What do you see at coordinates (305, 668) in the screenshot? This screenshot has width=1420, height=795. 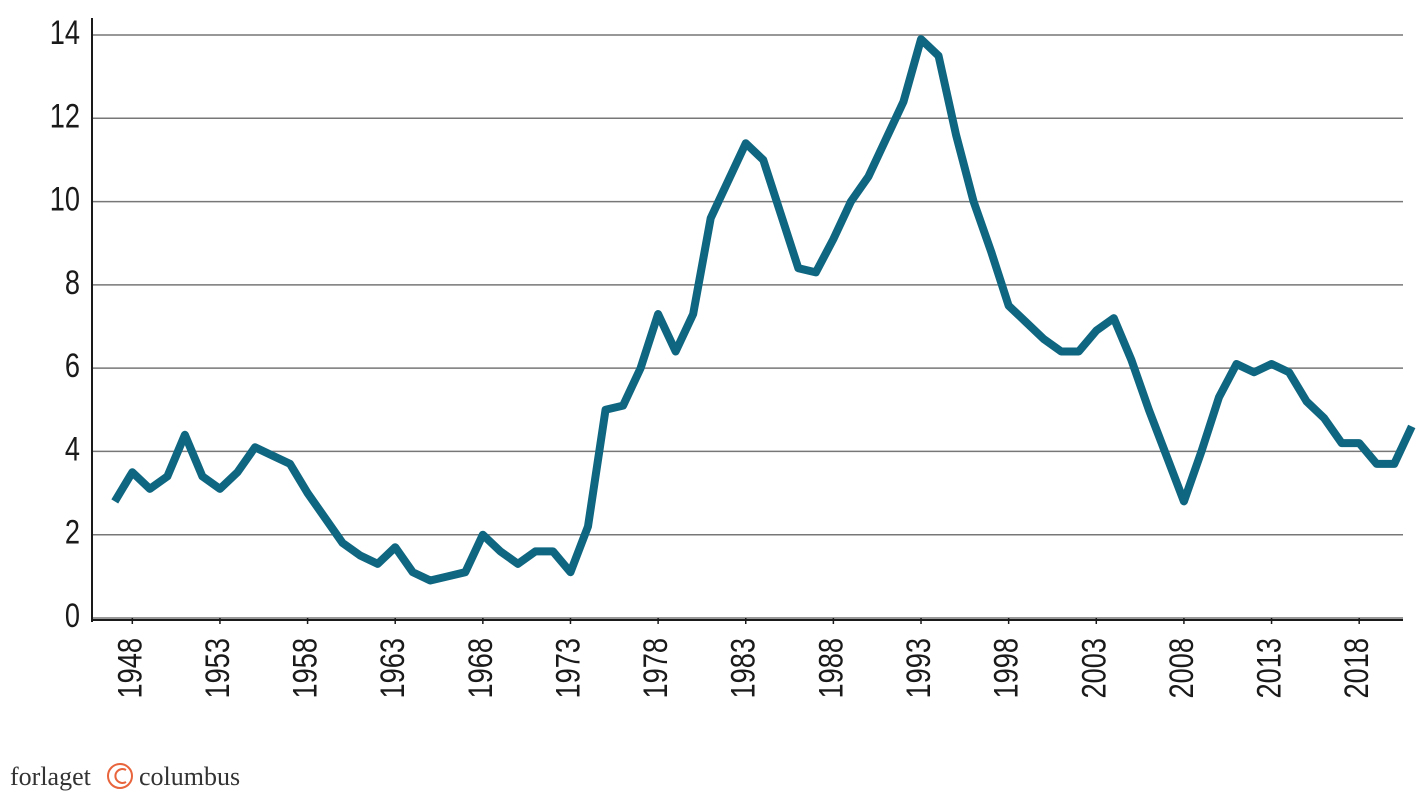 I see `x-tick-label: 1958` at bounding box center [305, 668].